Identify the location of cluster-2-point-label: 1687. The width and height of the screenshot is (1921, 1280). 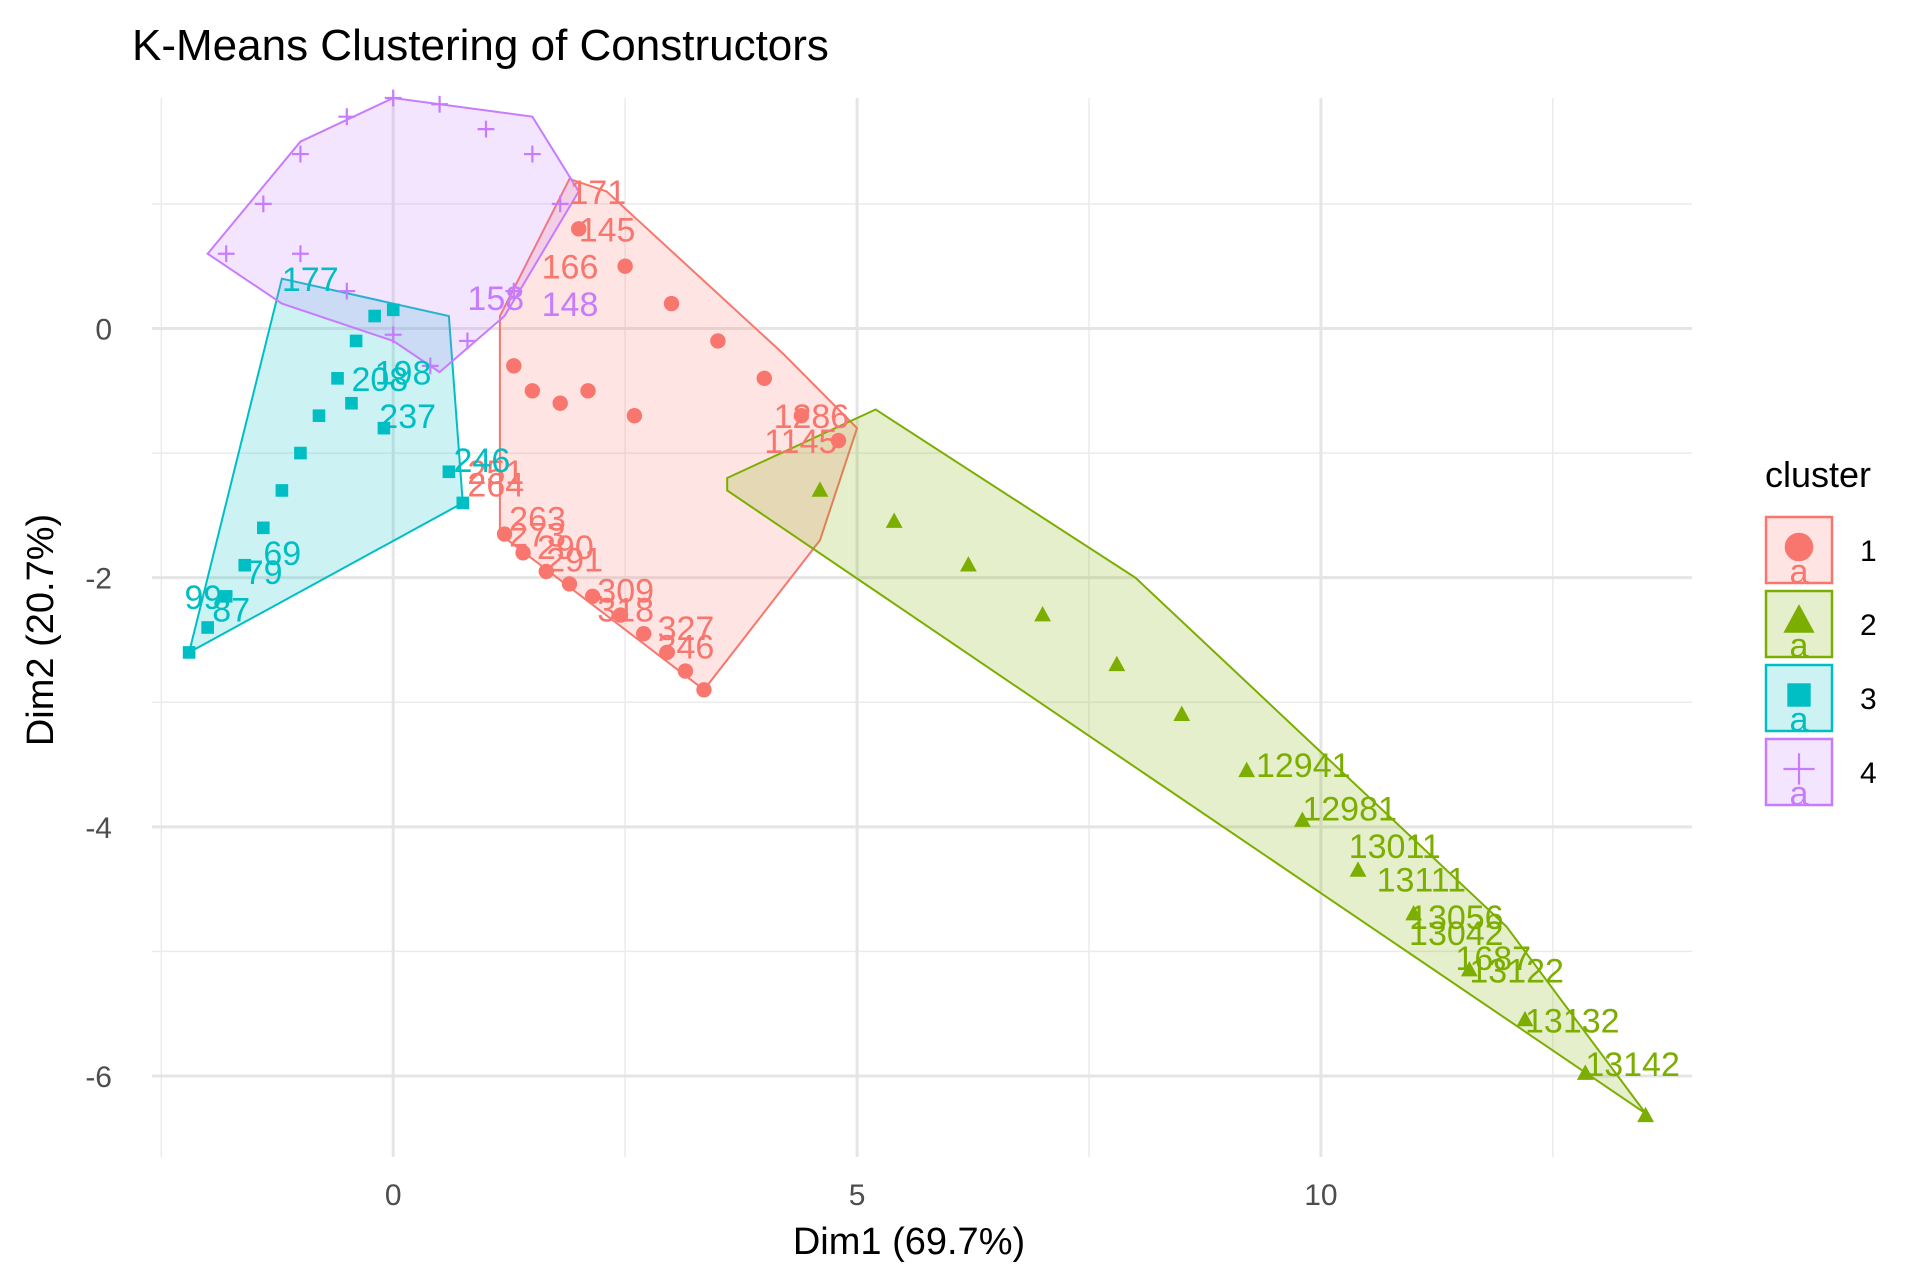
(1493, 959).